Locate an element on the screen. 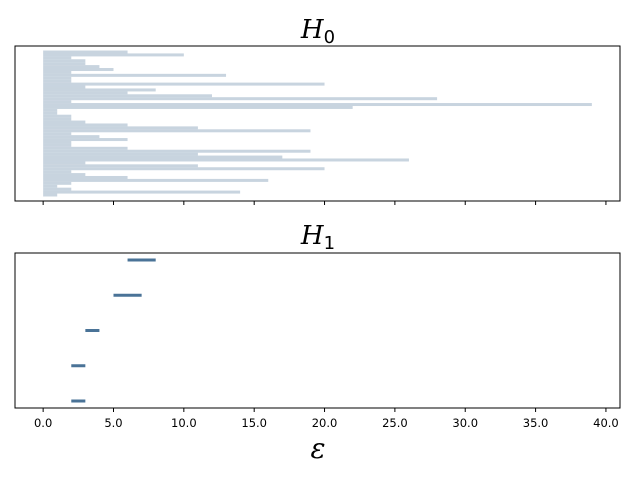 The image size is (640, 480). panel-h0-title: H0 is located at coordinates (317, 31).